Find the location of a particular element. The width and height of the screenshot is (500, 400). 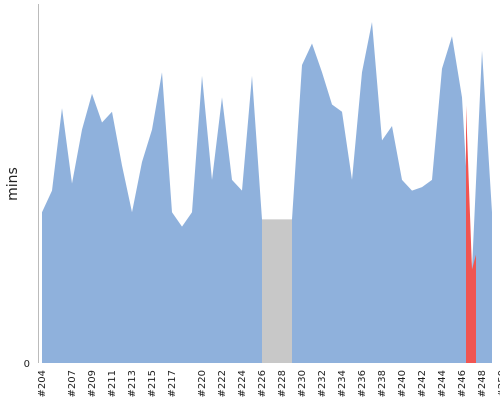

highlight-layer is located at coordinates (471, 234).